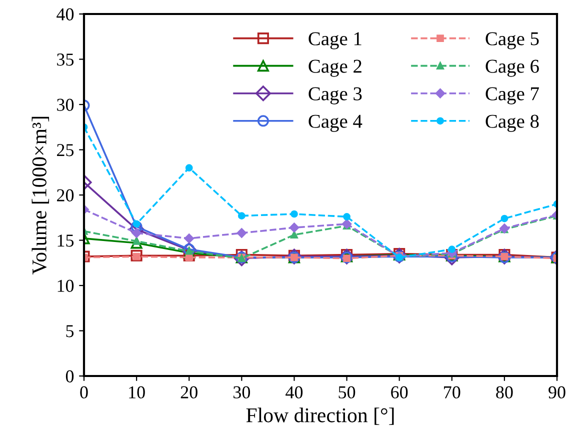 The width and height of the screenshot is (571, 446). I want to click on y-tick-label: 10, so click(66, 286).